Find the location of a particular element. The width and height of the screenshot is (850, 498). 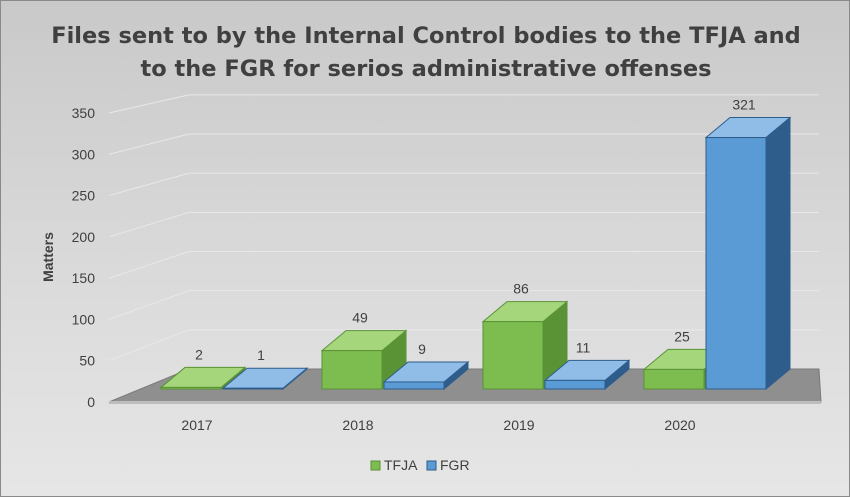

data-label: 321 is located at coordinates (744, 105).